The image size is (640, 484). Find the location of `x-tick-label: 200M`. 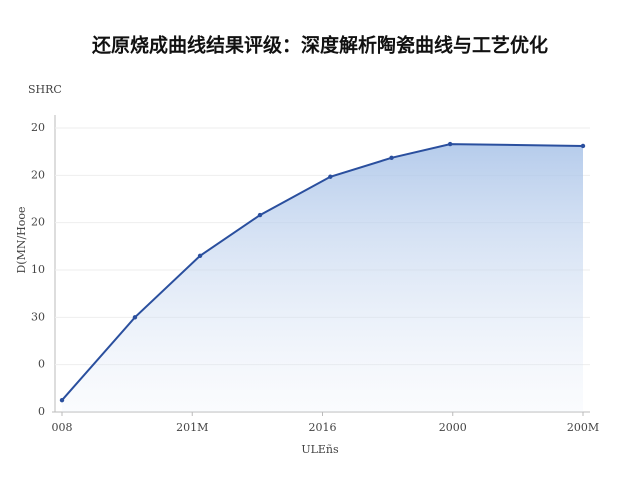

x-tick-label: 200M is located at coordinates (583, 427).